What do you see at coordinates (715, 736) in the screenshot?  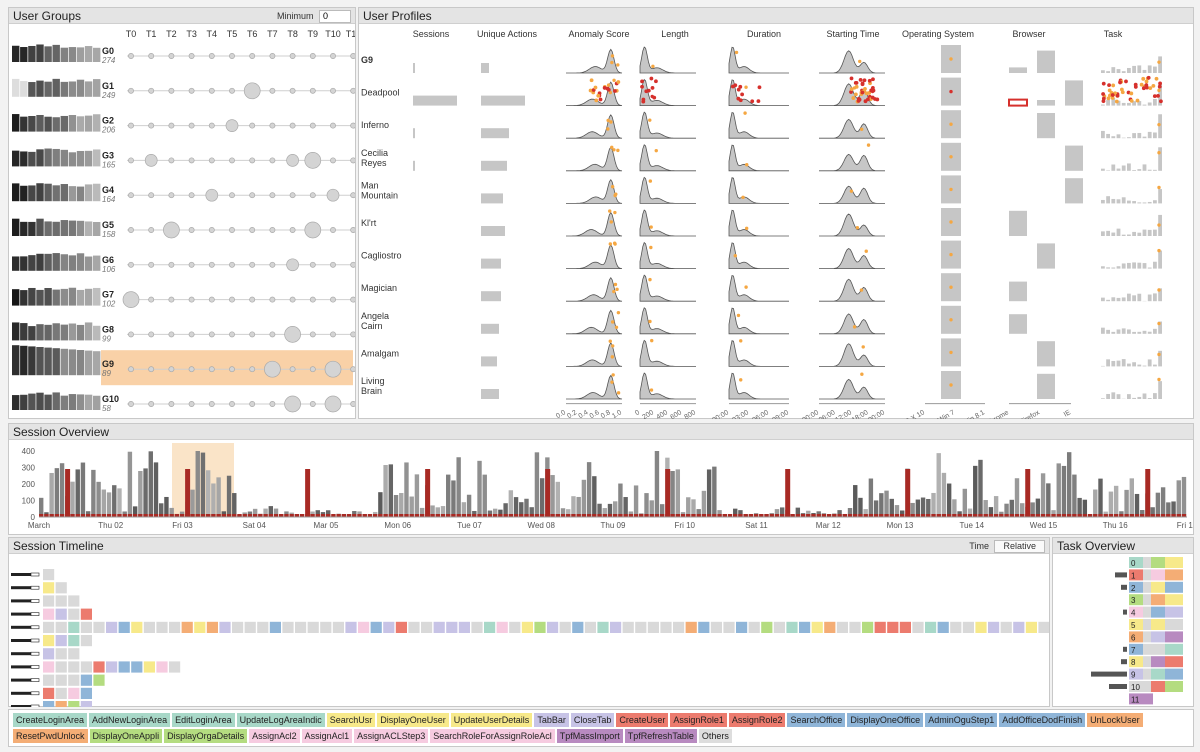 I see `legend-chip: Others` at bounding box center [715, 736].